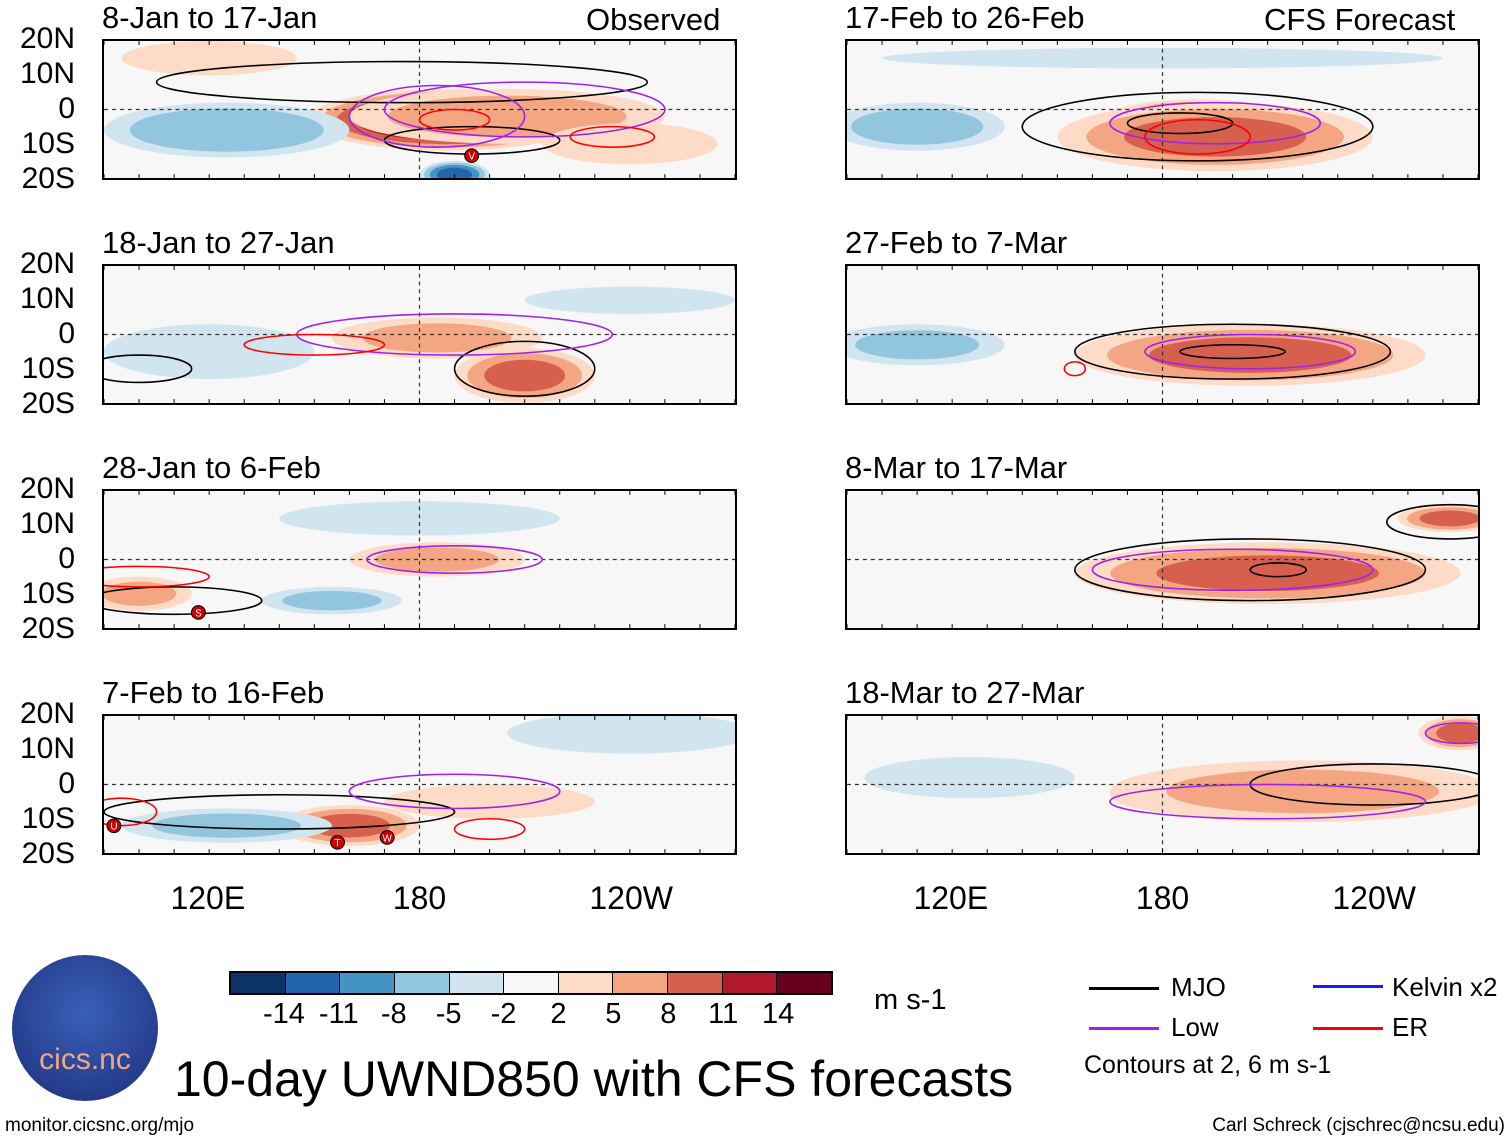 The width and height of the screenshot is (1510, 1142). What do you see at coordinates (210, 17) in the screenshot?
I see `panel-title: 8-Jan to 17-Jan` at bounding box center [210, 17].